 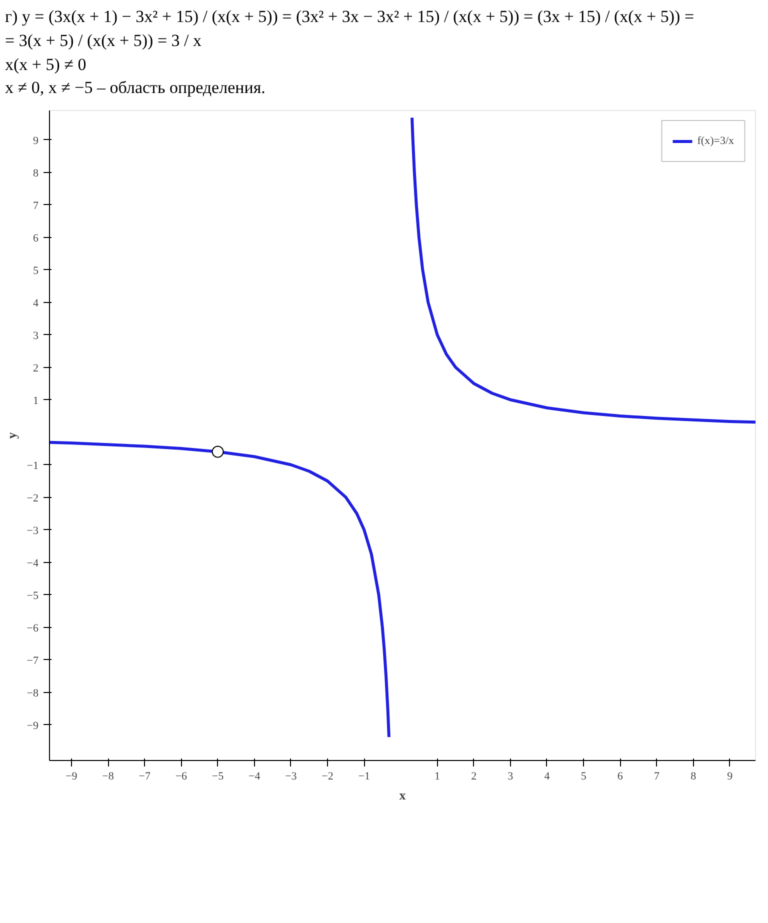 I want to click on y-tick-label: −2, so click(x=32, y=498).